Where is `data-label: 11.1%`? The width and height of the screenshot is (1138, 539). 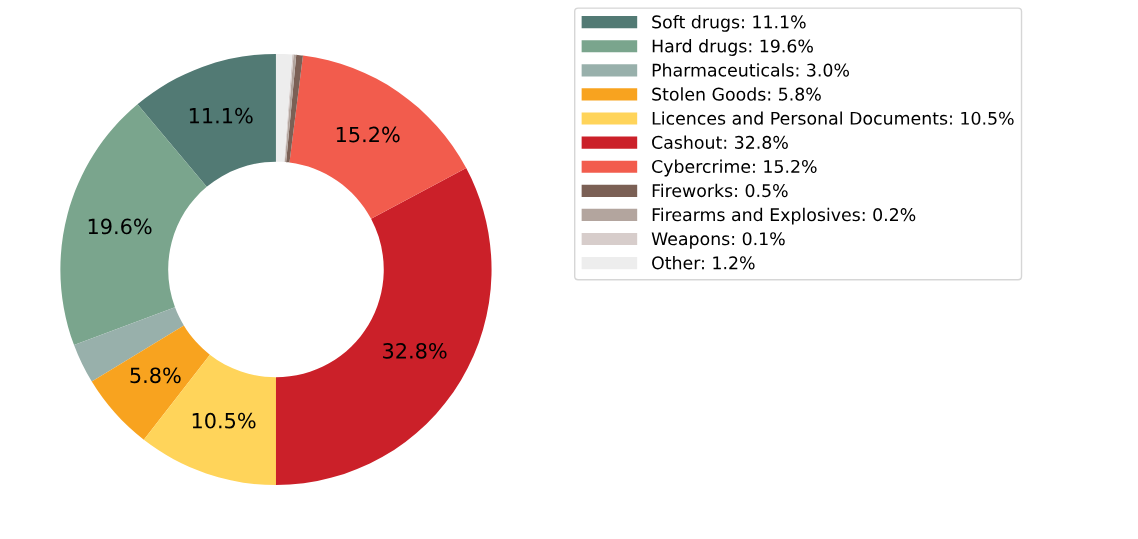 data-label: 11.1% is located at coordinates (221, 115).